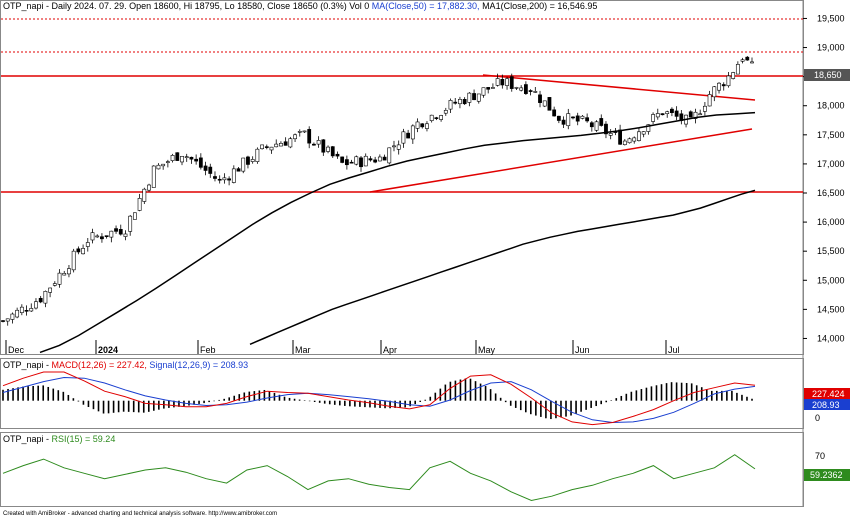  What do you see at coordinates (16, 350) in the screenshot?
I see `x-tick-label: Dec` at bounding box center [16, 350].